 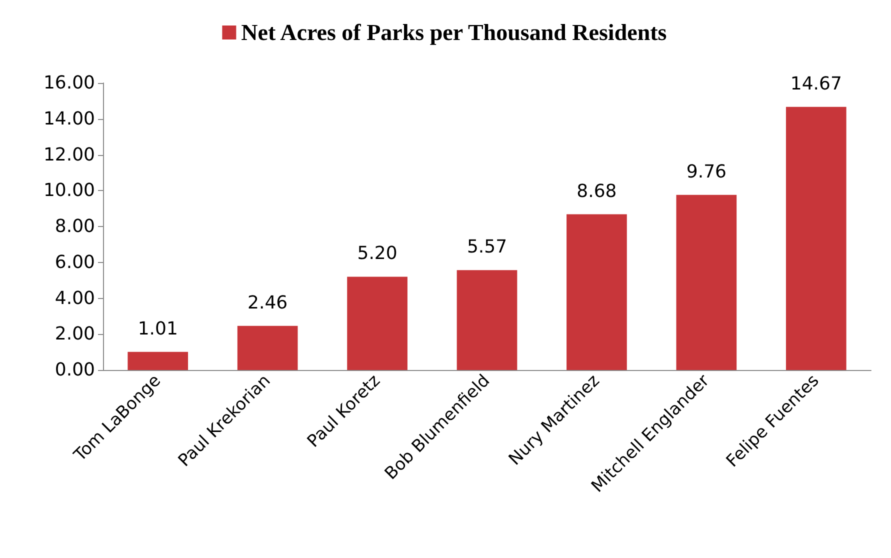 What do you see at coordinates (69, 191) in the screenshot?
I see `y-tick-label: 10.00` at bounding box center [69, 191].